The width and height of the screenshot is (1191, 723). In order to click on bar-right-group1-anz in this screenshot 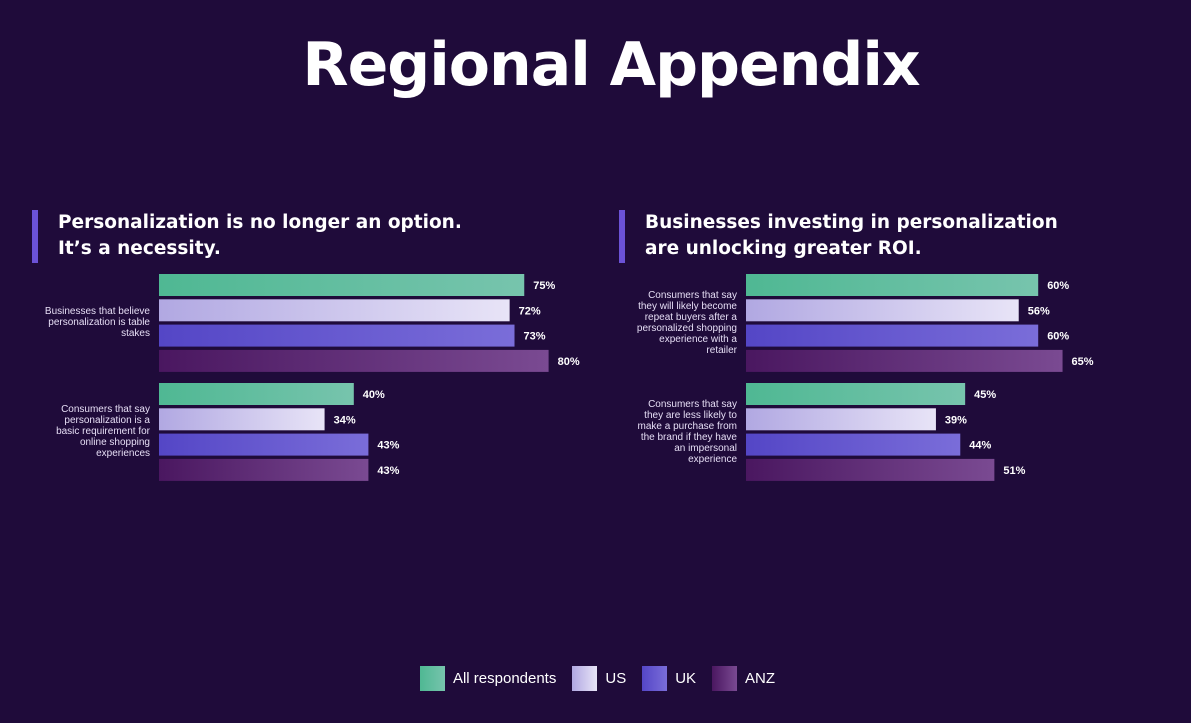, I will do `click(904, 360)`.